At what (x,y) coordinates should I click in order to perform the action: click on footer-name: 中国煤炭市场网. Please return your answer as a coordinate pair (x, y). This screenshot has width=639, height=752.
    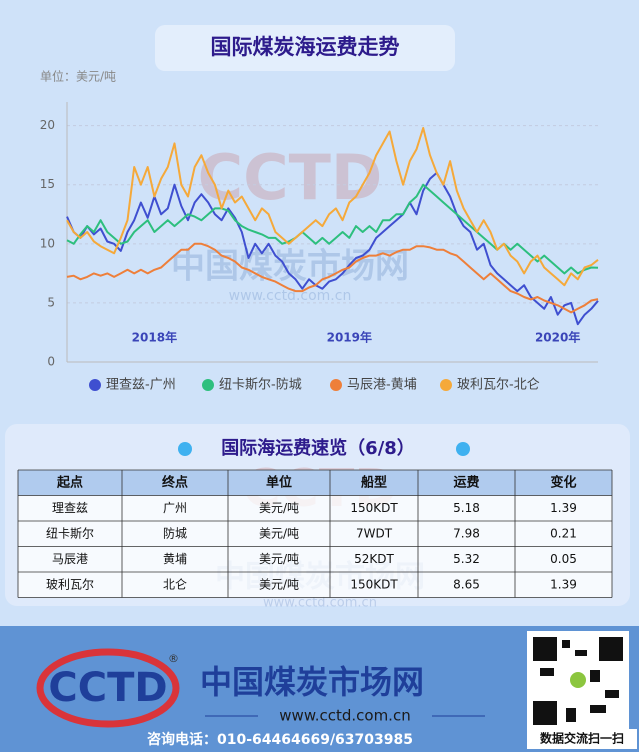
    Looking at the image, I should click on (312, 682).